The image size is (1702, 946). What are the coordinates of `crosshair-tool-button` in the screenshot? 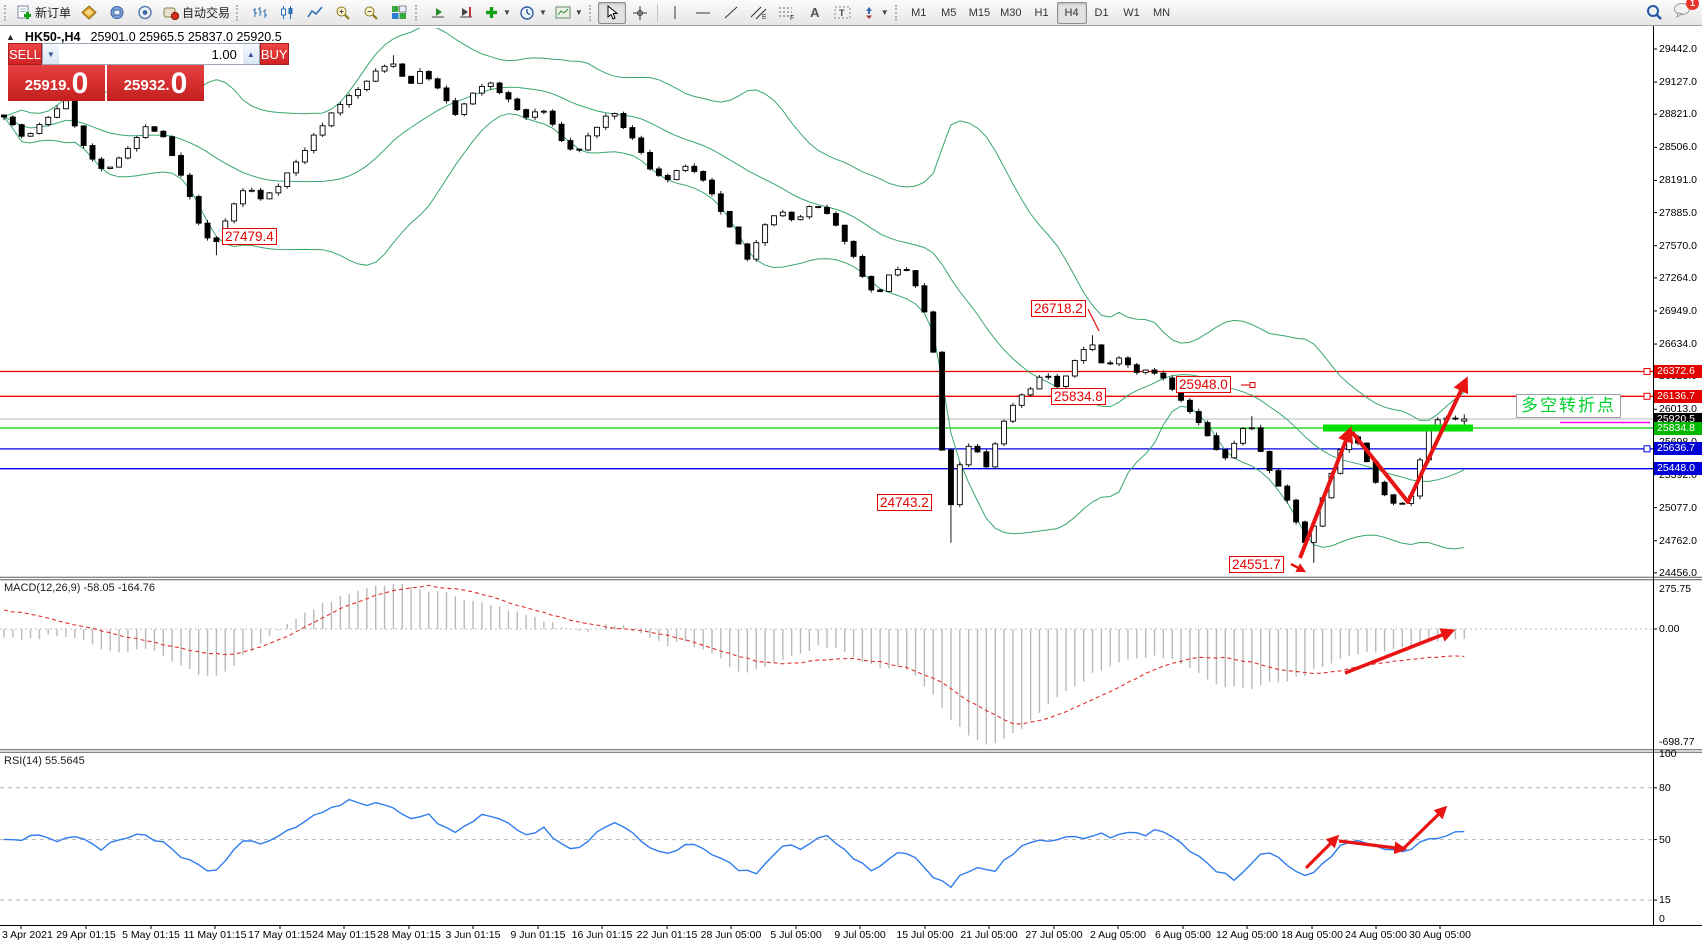 It's located at (640, 13).